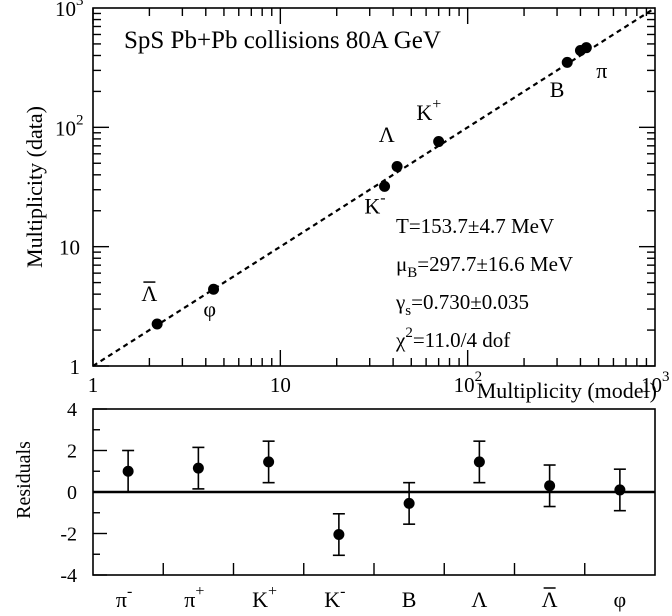 The image size is (672, 616). Describe the element at coordinates (194, 597) in the screenshot. I see `category-label: π+` at that location.